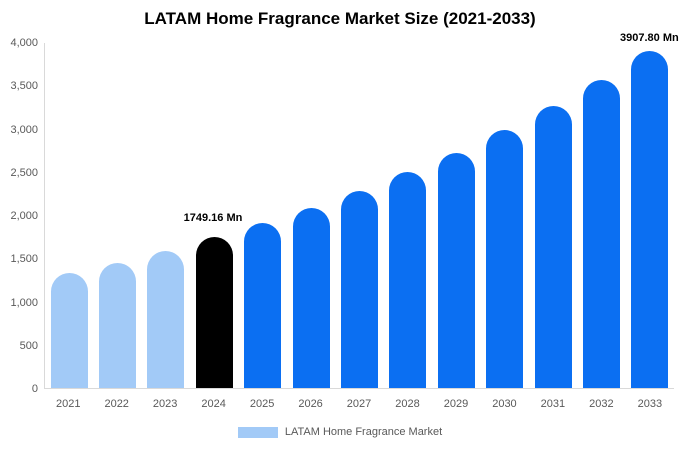 This screenshot has width=680, height=450. Describe the element at coordinates (68, 404) in the screenshot. I see `x-tick-label: 2021` at that location.